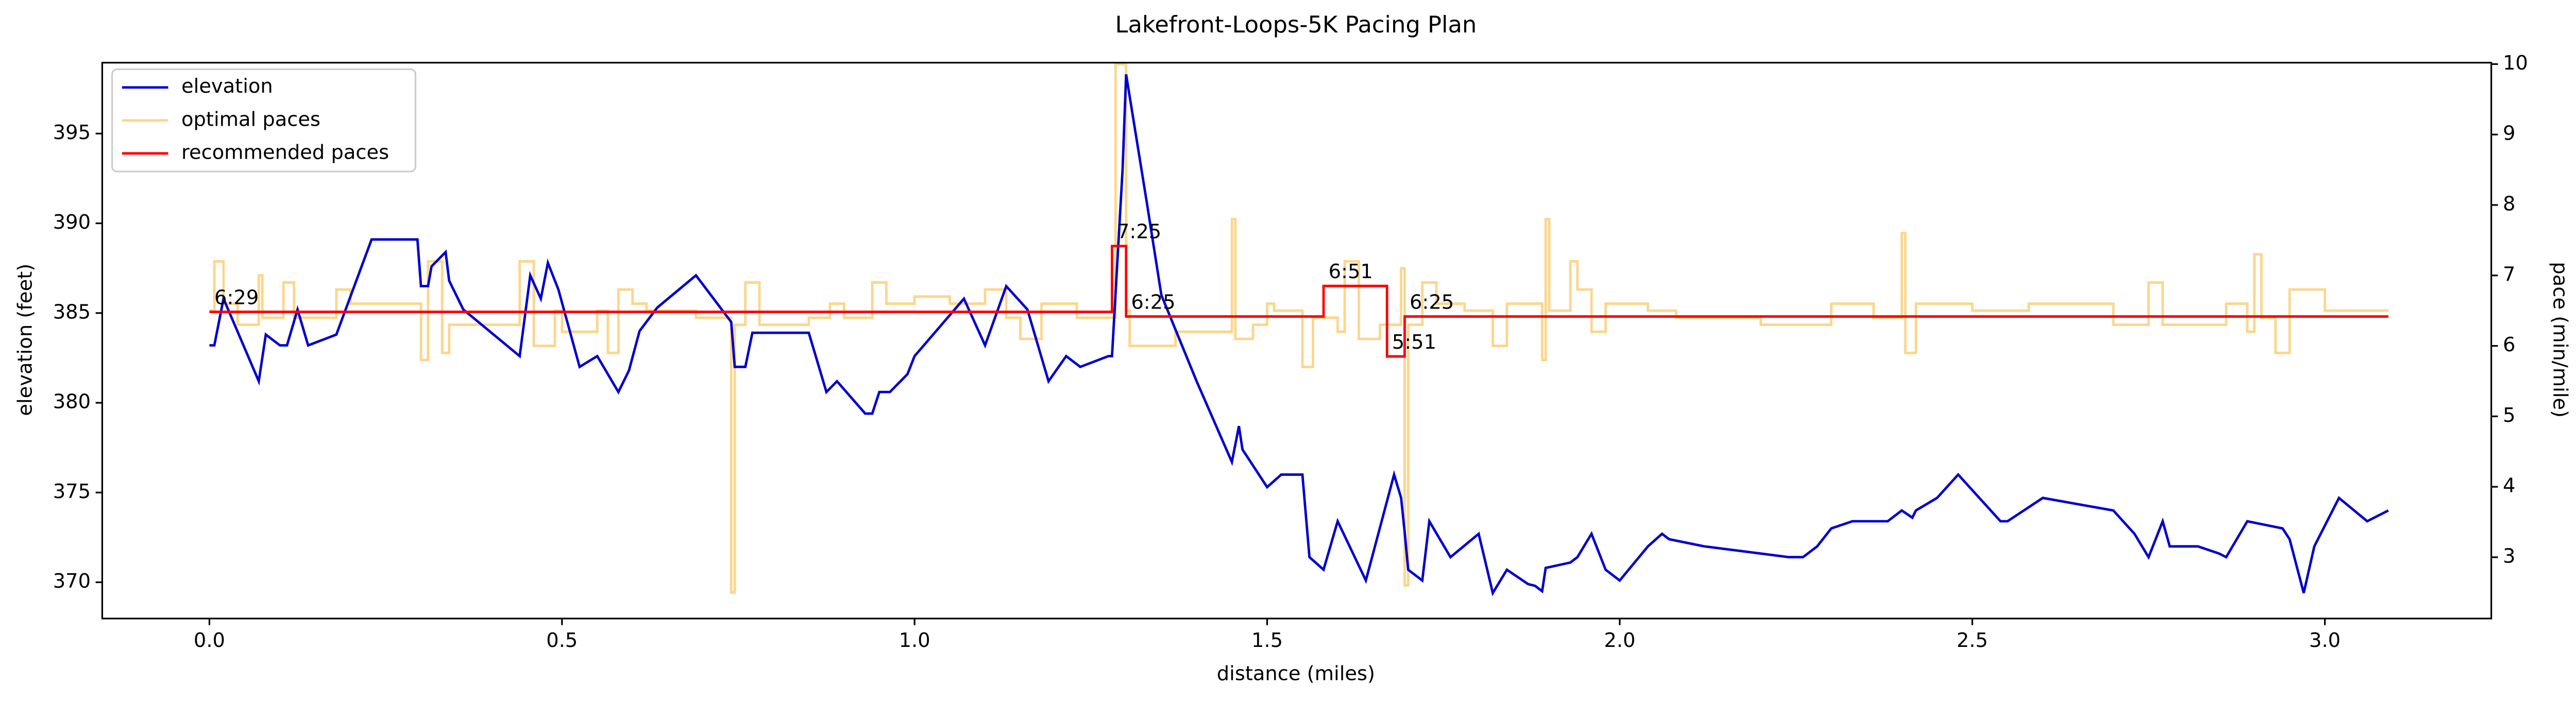  Describe the element at coordinates (2509, 133) in the screenshot. I see `y2-tick-label: 9` at that location.